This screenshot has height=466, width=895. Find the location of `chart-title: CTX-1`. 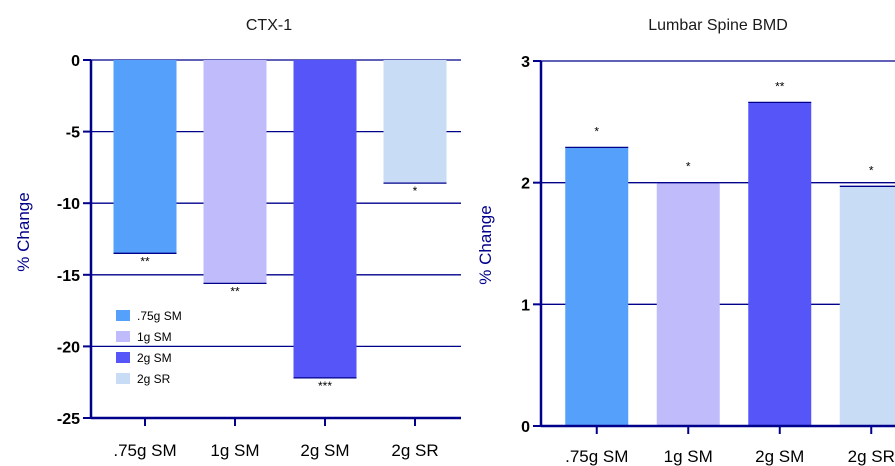

chart-title: CTX-1 is located at coordinates (269, 25).